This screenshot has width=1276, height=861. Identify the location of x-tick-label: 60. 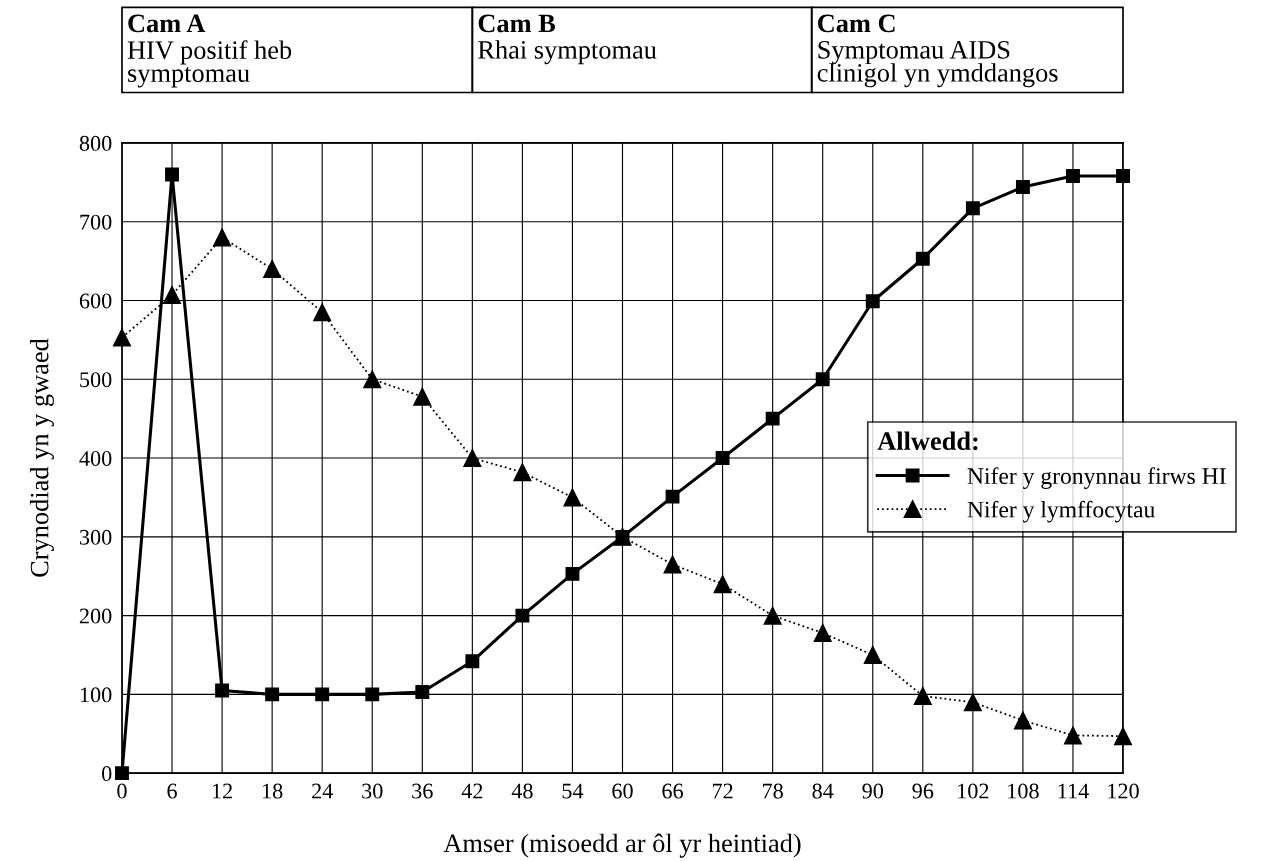
(622, 791).